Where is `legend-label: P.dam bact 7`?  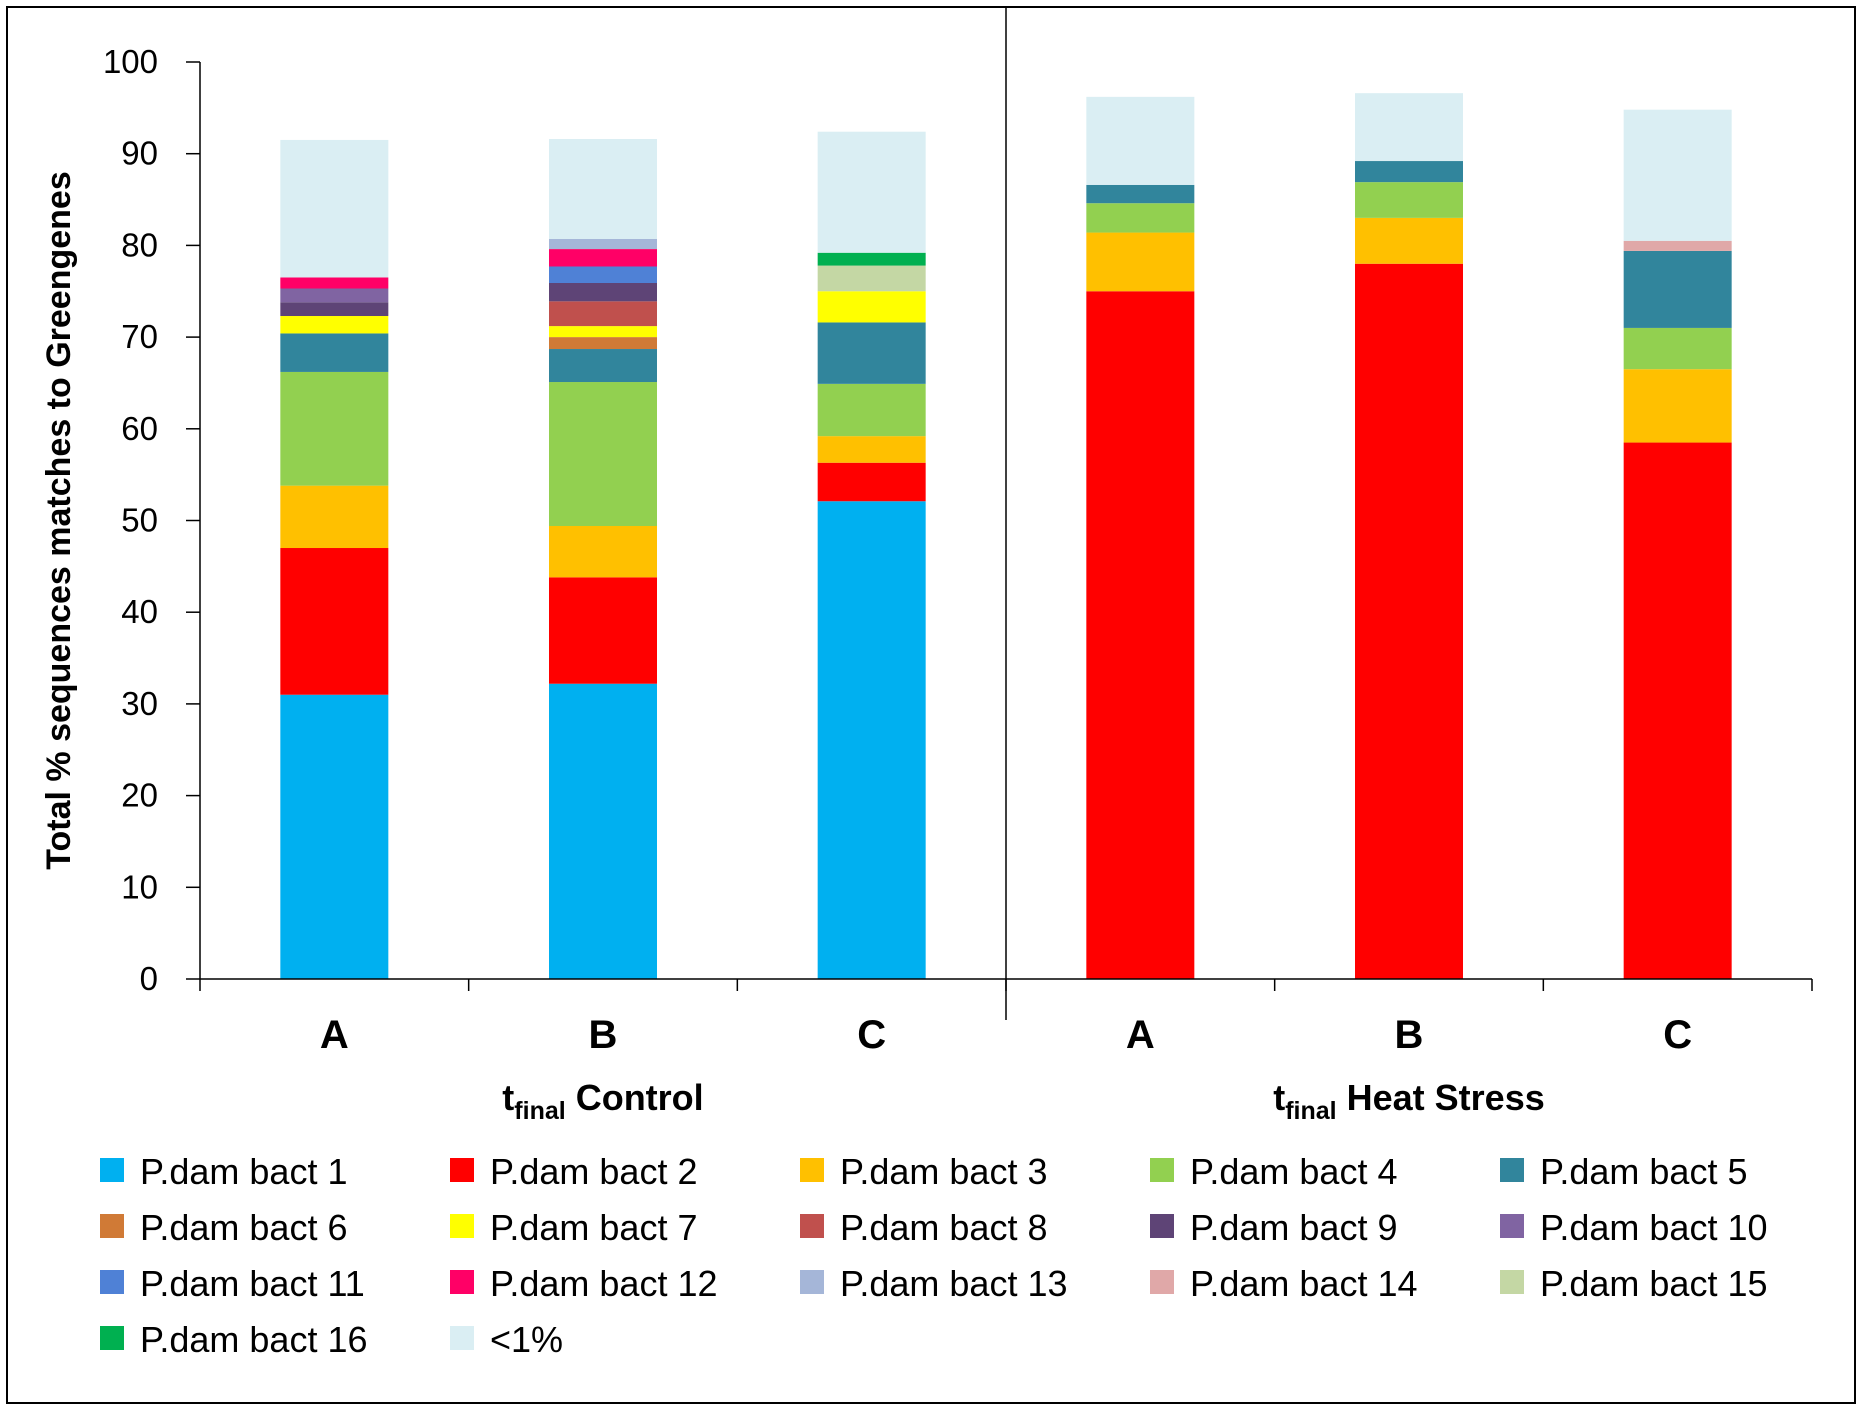
legend-label: P.dam bact 7 is located at coordinates (593, 1227).